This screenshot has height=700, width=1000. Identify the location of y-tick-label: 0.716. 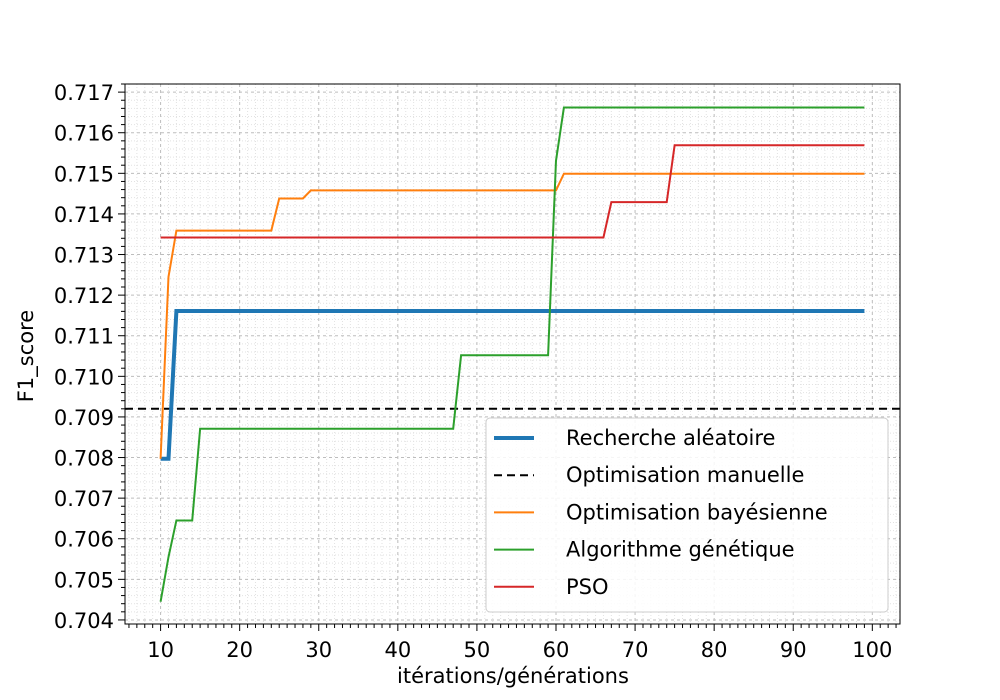
(84, 134).